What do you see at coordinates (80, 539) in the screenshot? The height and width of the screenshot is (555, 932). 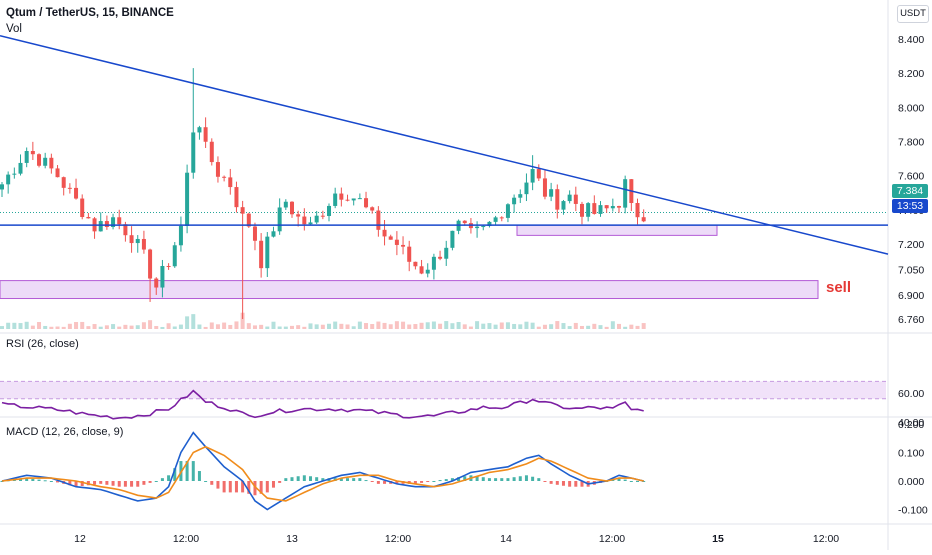 I see `time-tick-label: 12` at bounding box center [80, 539].